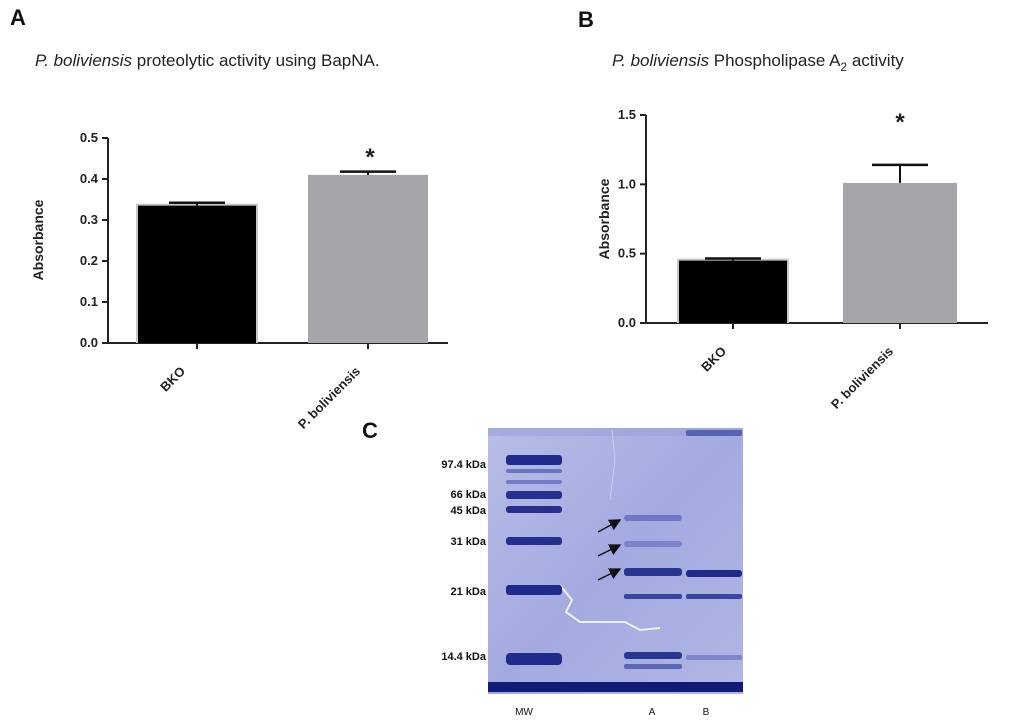  I want to click on chart-a-y-tick-label: 0.2, so click(89, 260).